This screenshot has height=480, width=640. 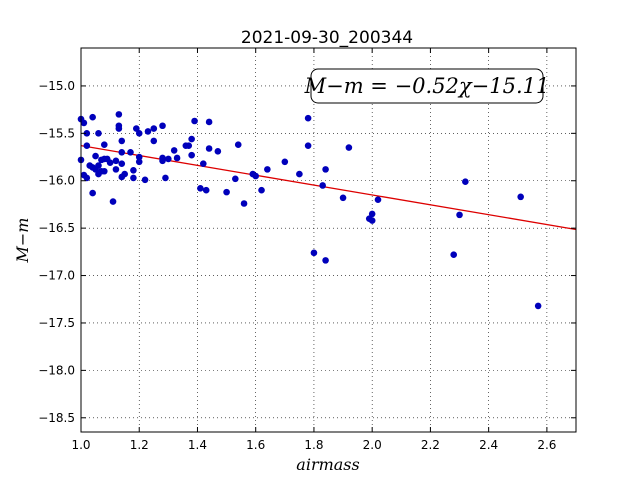 What do you see at coordinates (197, 445) in the screenshot?
I see `x-tick-label: 1.4` at bounding box center [197, 445].